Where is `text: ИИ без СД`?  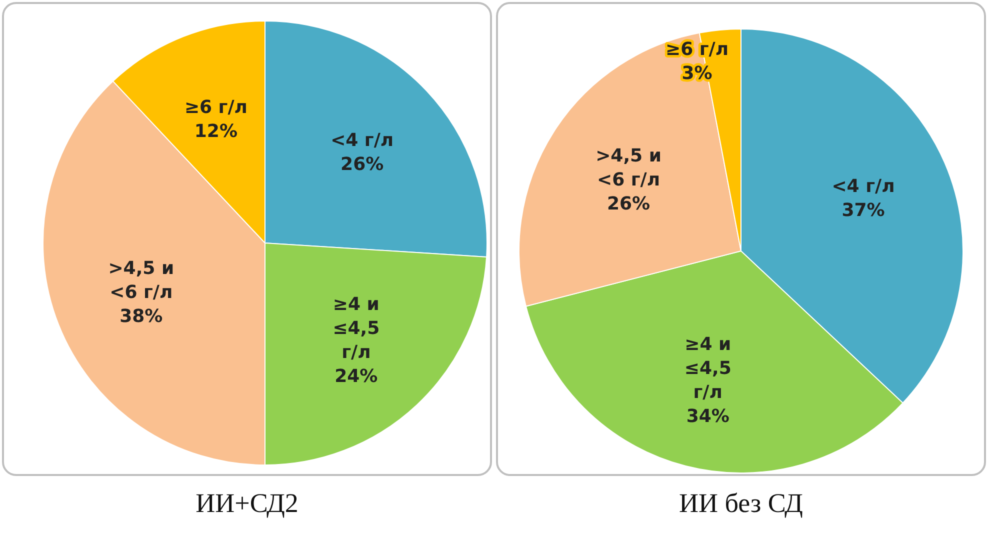
text: ИИ без СД is located at coordinates (741, 503).